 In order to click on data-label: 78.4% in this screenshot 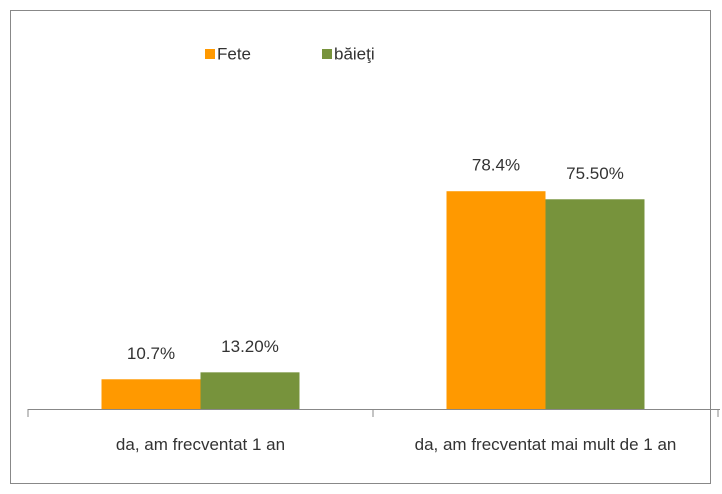, I will do `click(496, 165)`.